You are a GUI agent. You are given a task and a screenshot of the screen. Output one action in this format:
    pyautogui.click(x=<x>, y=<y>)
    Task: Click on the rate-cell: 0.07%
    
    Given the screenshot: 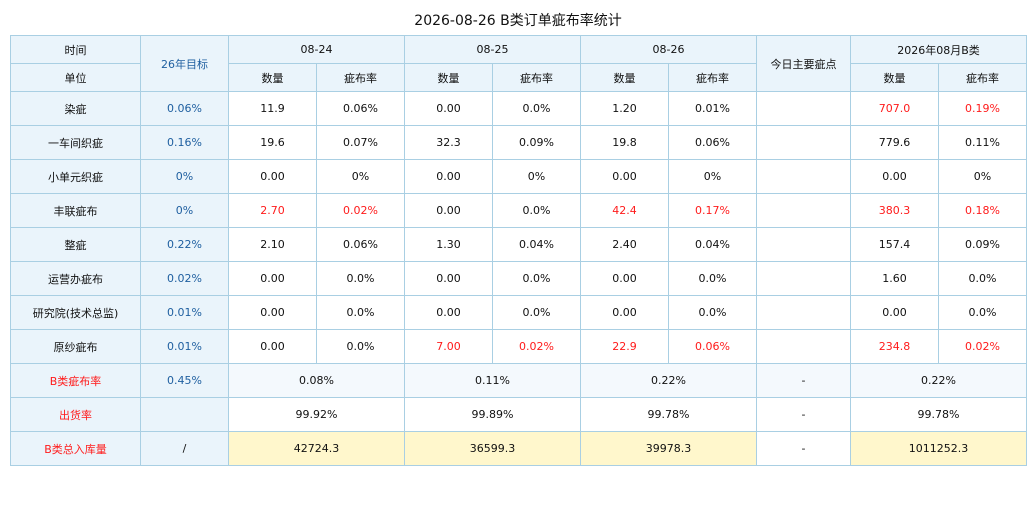 What is the action you would take?
    pyautogui.click(x=360, y=142)
    